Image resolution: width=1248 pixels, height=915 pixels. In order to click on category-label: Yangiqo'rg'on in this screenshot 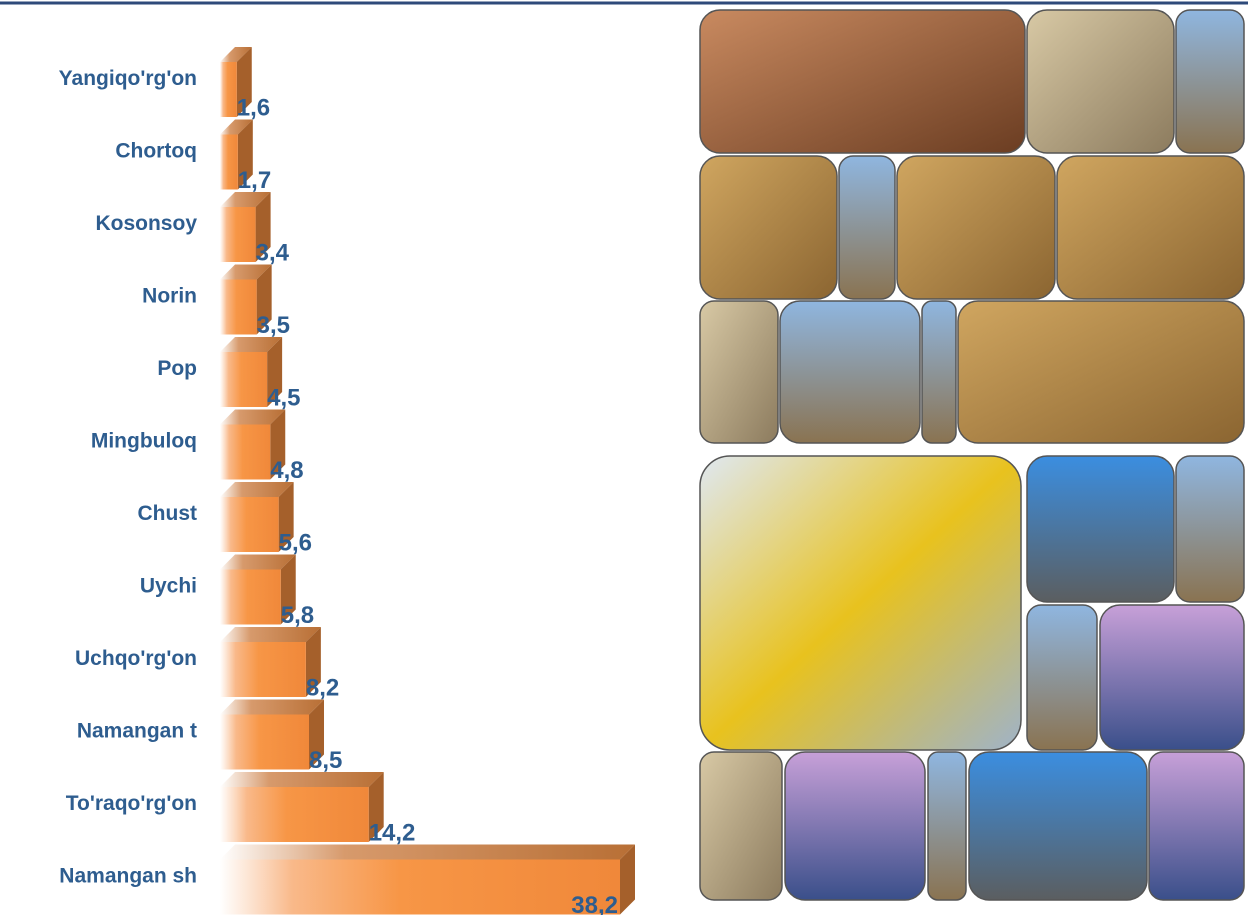, I will do `click(128, 78)`.